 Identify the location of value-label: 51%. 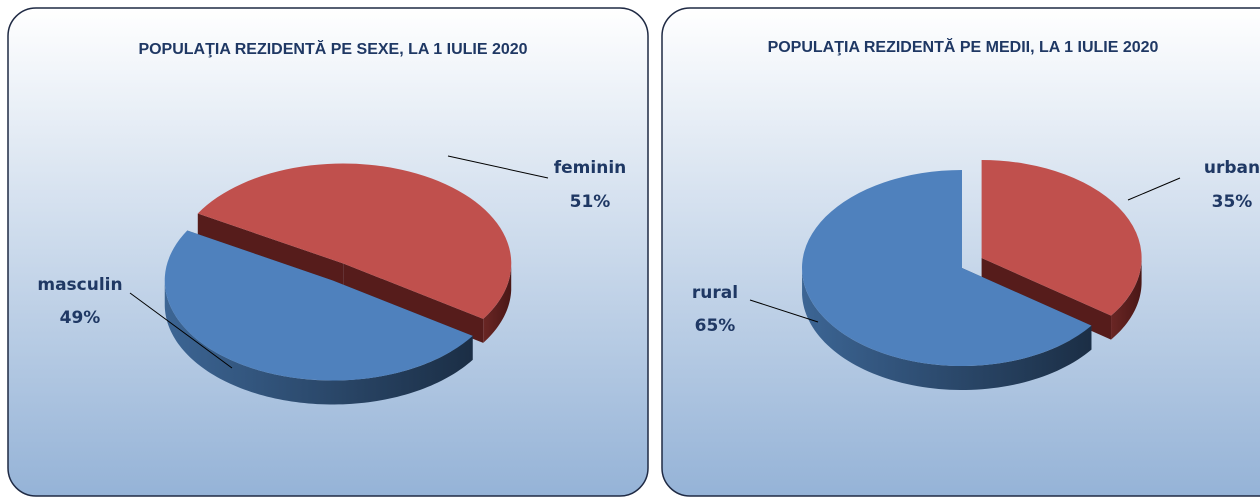
(590, 202).